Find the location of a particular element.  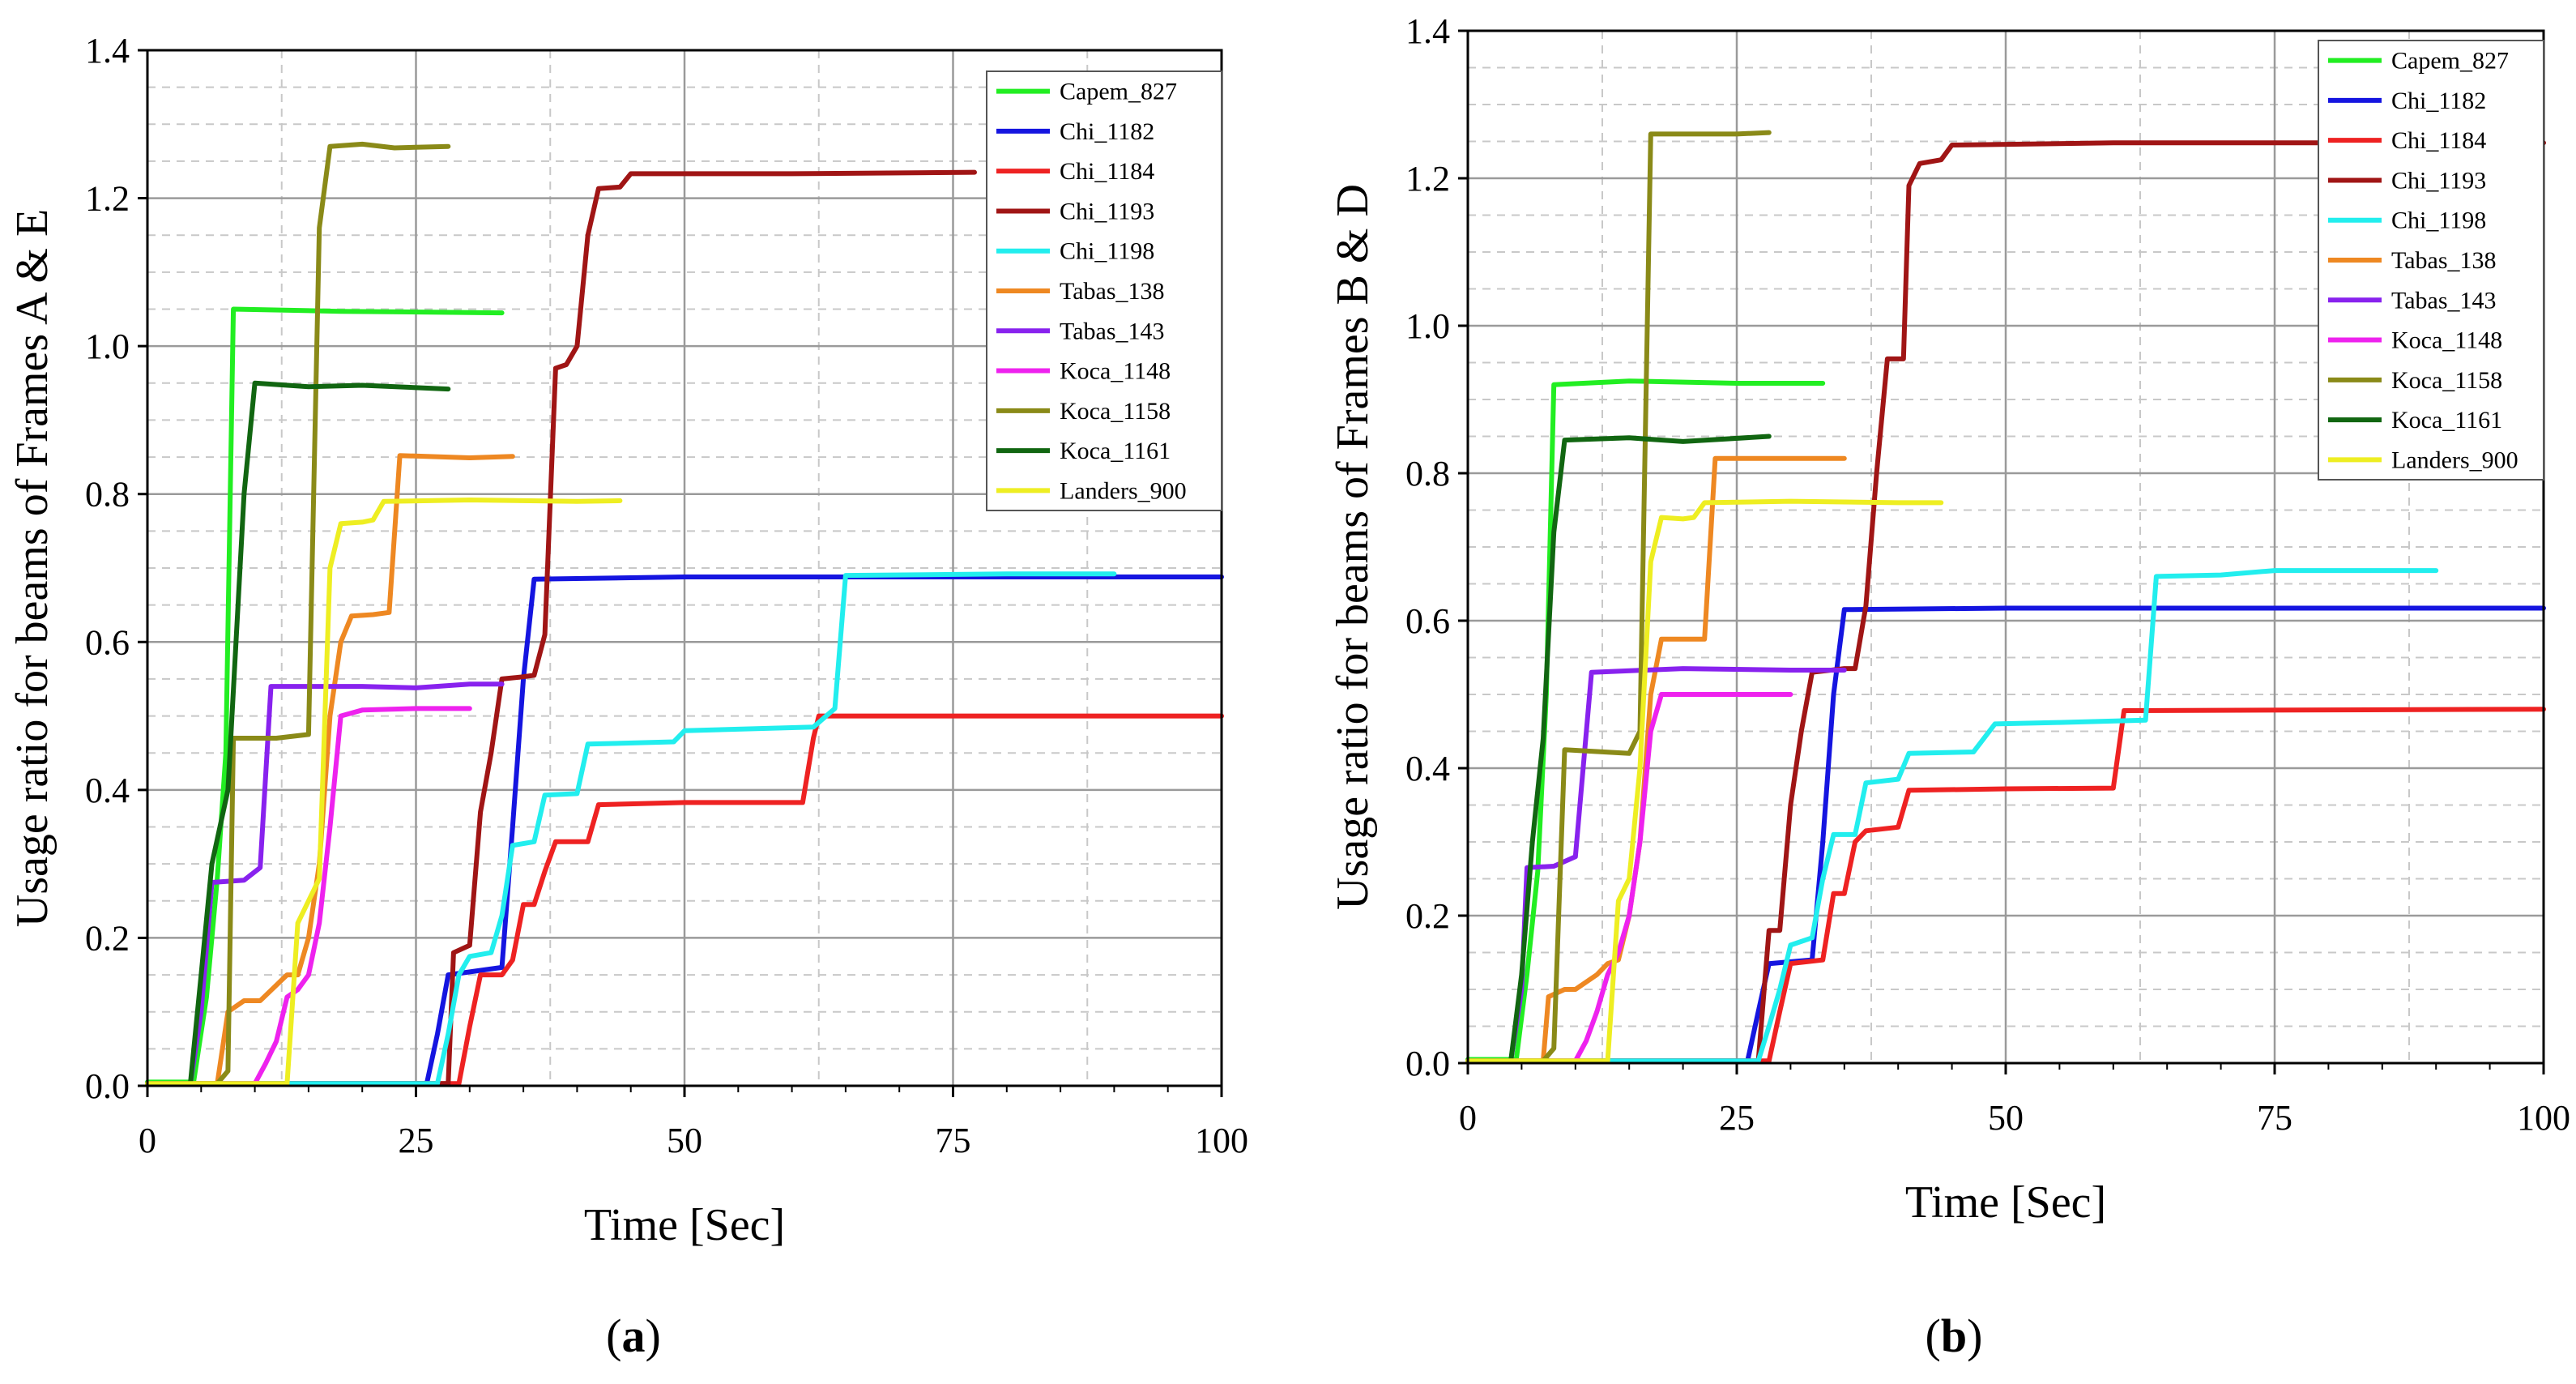

caption-a: (a) is located at coordinates (633, 1335).